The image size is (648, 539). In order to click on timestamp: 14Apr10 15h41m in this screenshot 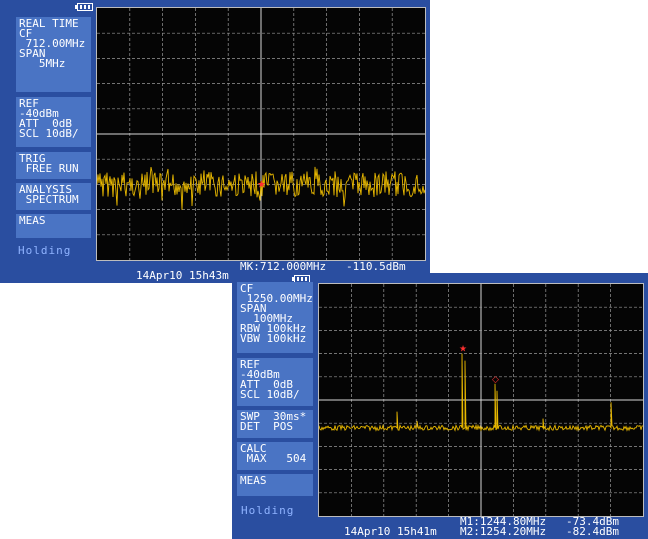, I will do `click(390, 531)`.